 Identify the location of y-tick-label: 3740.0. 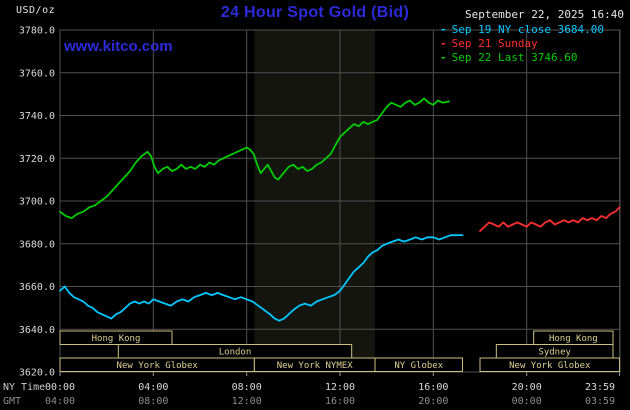
(37, 116).